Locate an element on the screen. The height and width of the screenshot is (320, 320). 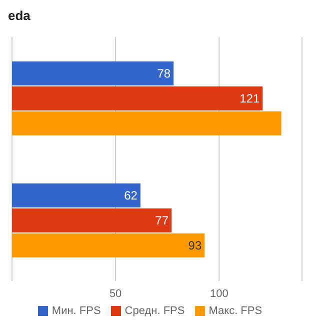
x-tick-label: 50 is located at coordinates (115, 294).